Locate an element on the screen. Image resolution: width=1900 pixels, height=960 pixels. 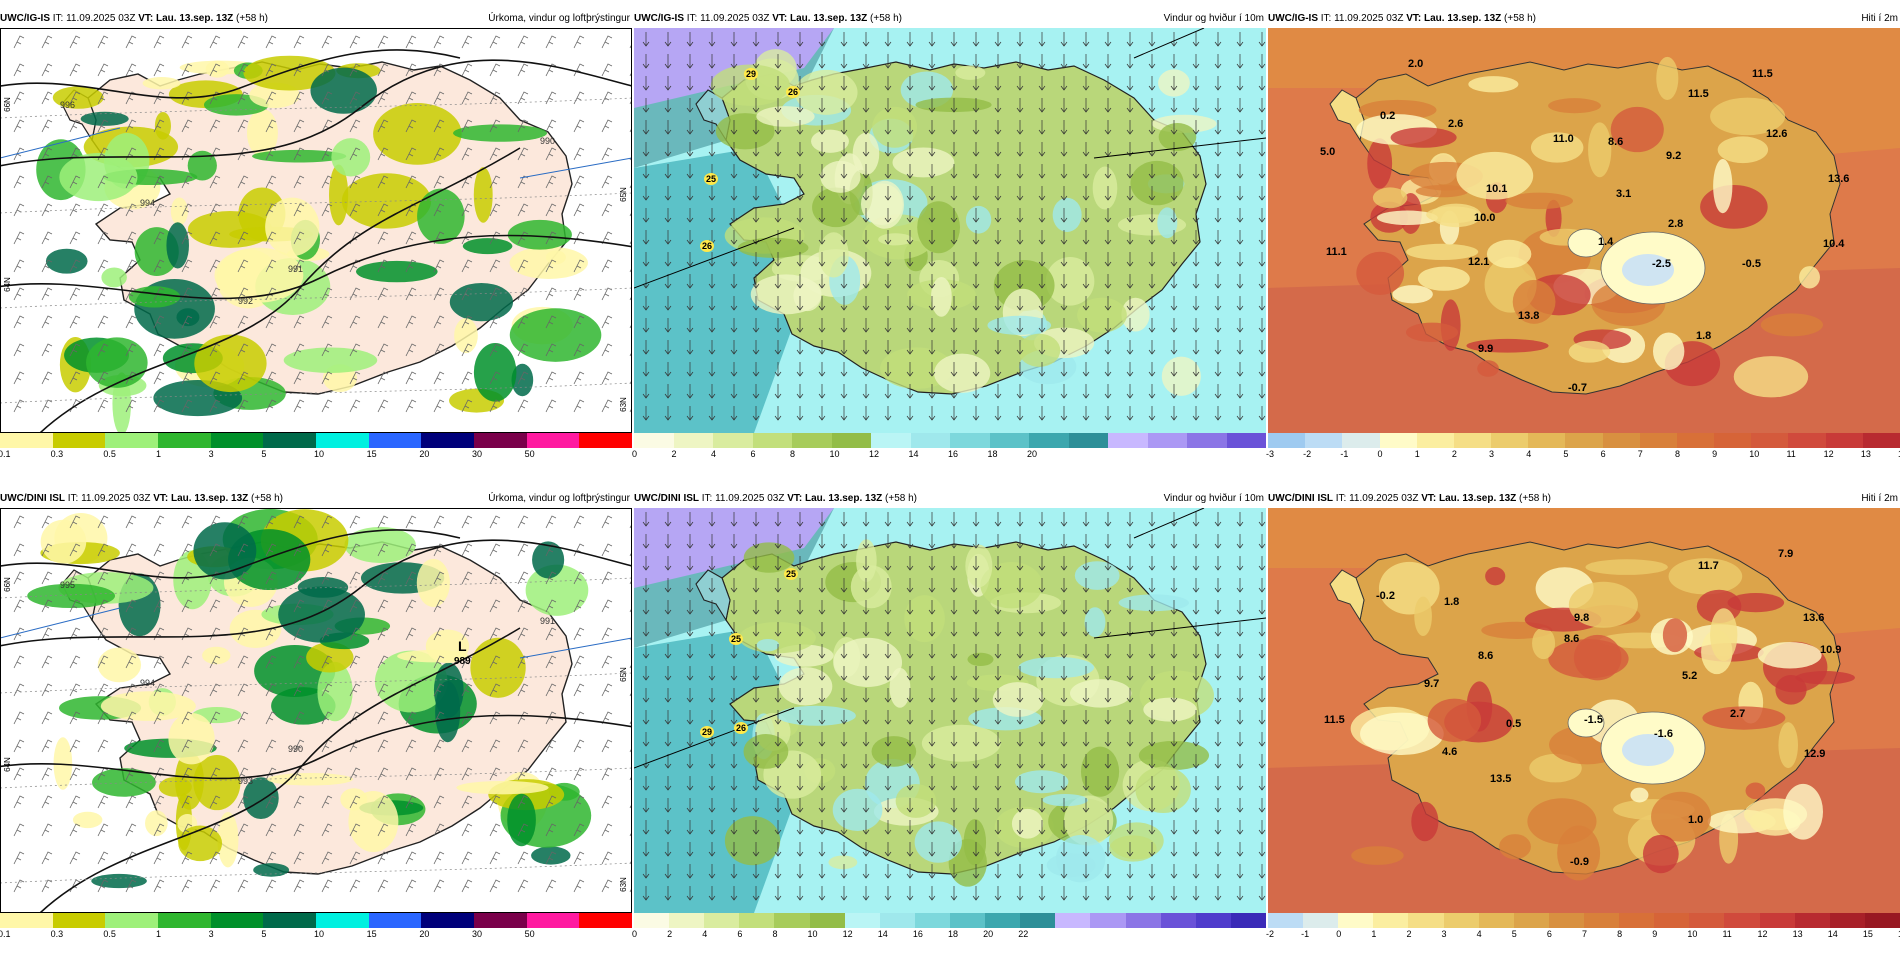
latitude-line is located at coordinates (316, 203).